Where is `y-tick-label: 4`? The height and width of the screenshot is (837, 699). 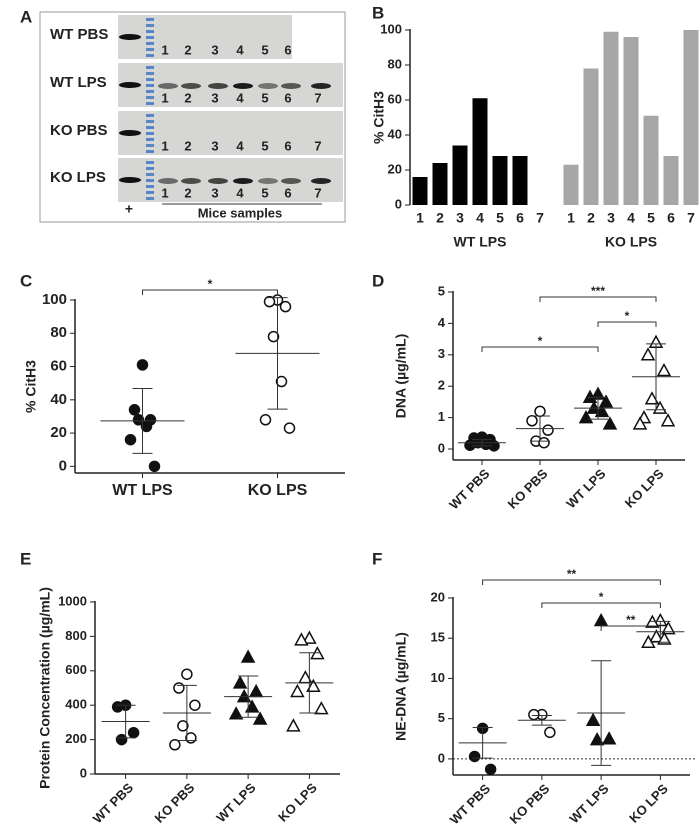
y-tick-label: 4 is located at coordinates (442, 322).